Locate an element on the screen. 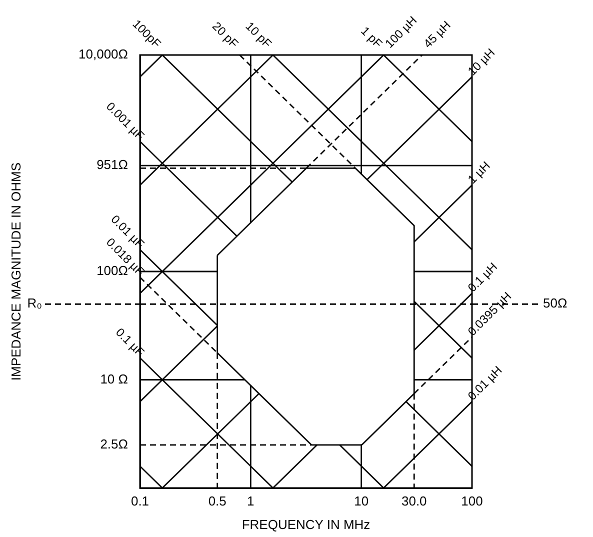  text: 0.01 µH is located at coordinates (484, 383).